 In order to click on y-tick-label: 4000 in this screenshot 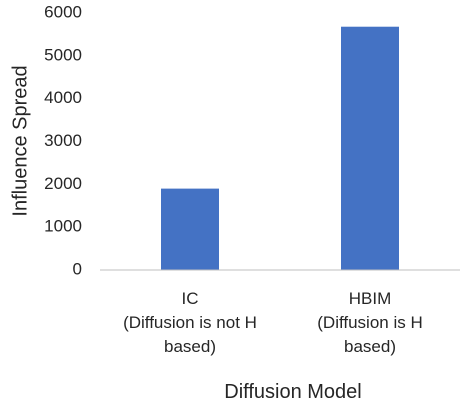, I will do `click(63, 97)`.